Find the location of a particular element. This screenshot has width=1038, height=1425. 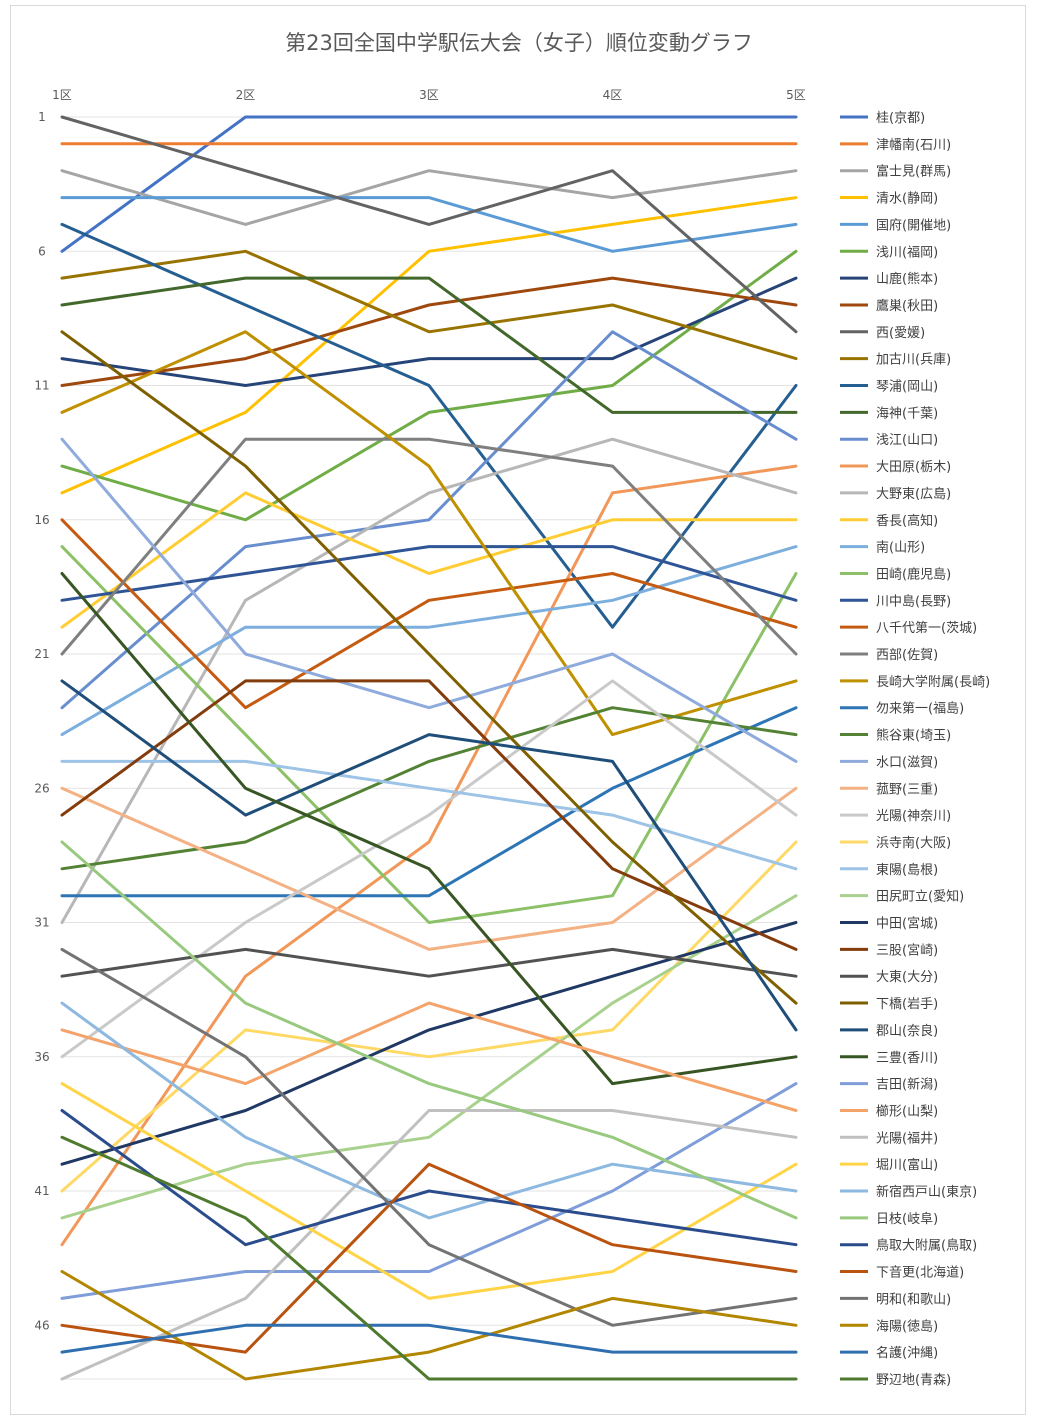

legend-item: 海神(千葉) is located at coordinates (889, 413).